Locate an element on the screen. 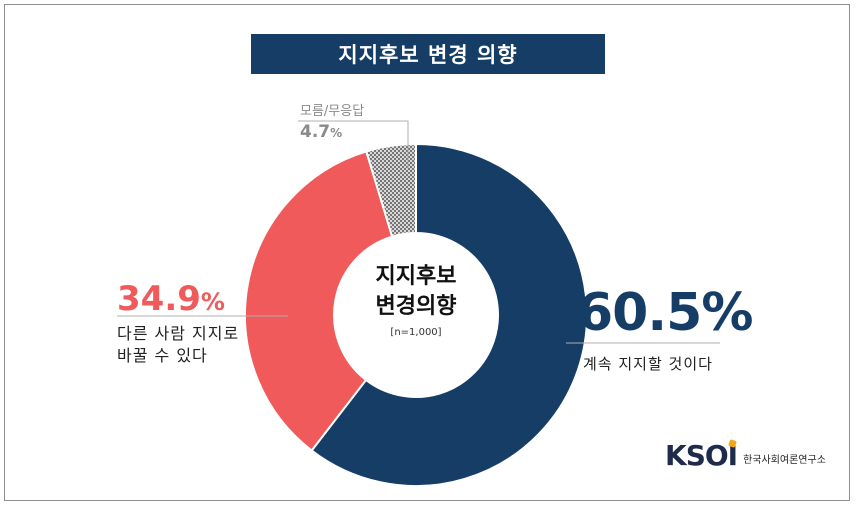 Image resolution: width=856 pixels, height=507 pixels. value-unknown-number: 4.7 is located at coordinates (315, 132).